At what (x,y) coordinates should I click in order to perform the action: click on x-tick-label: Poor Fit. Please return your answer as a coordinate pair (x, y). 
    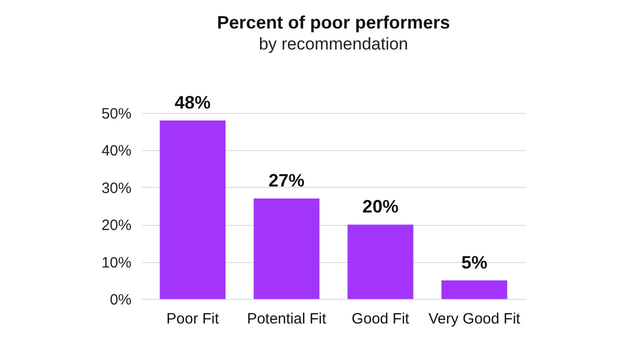
    Looking at the image, I should click on (193, 319).